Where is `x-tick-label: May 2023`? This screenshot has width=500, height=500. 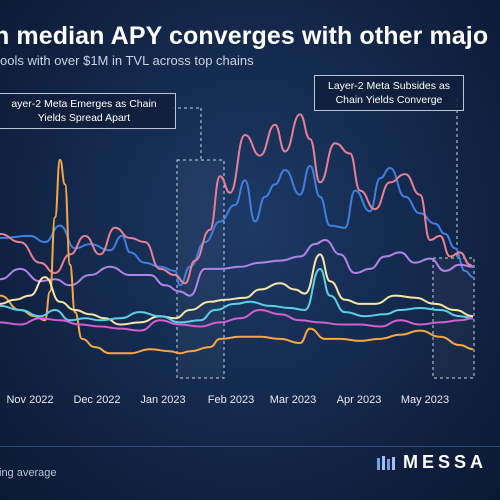 x-tick-label: May 2023 is located at coordinates (425, 400).